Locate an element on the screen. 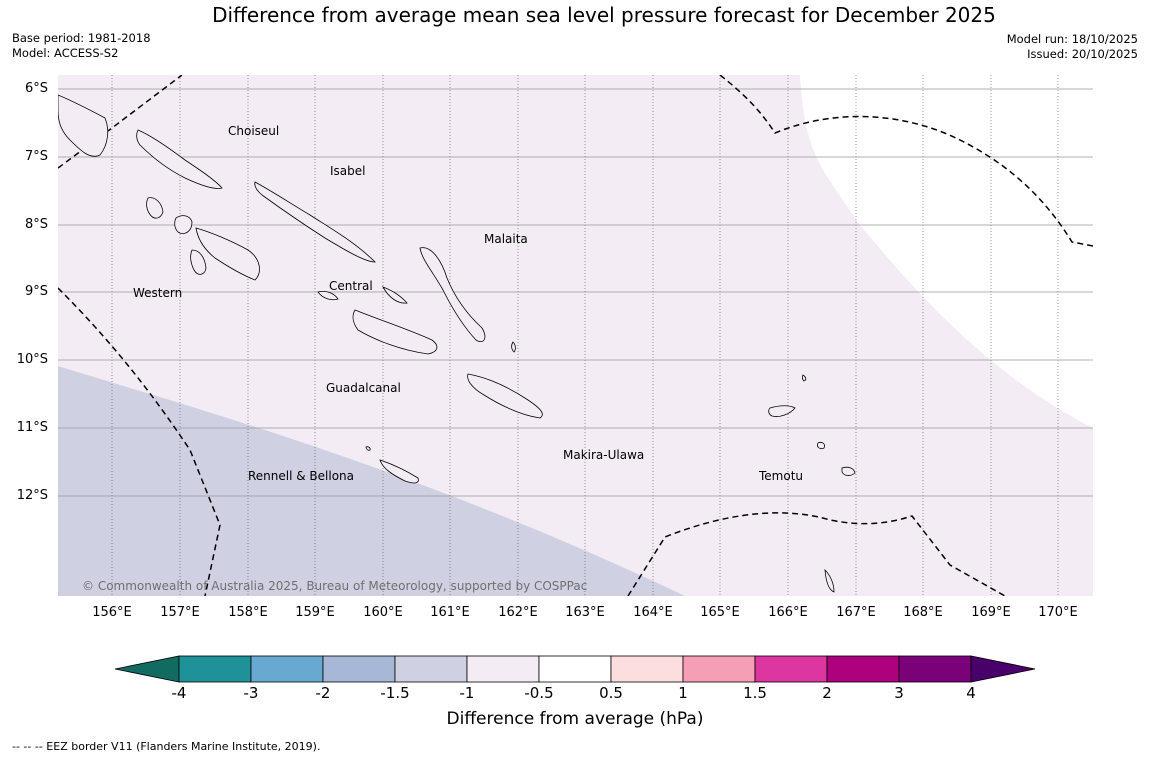  eez-border-west is located at coordinates (139, 441).